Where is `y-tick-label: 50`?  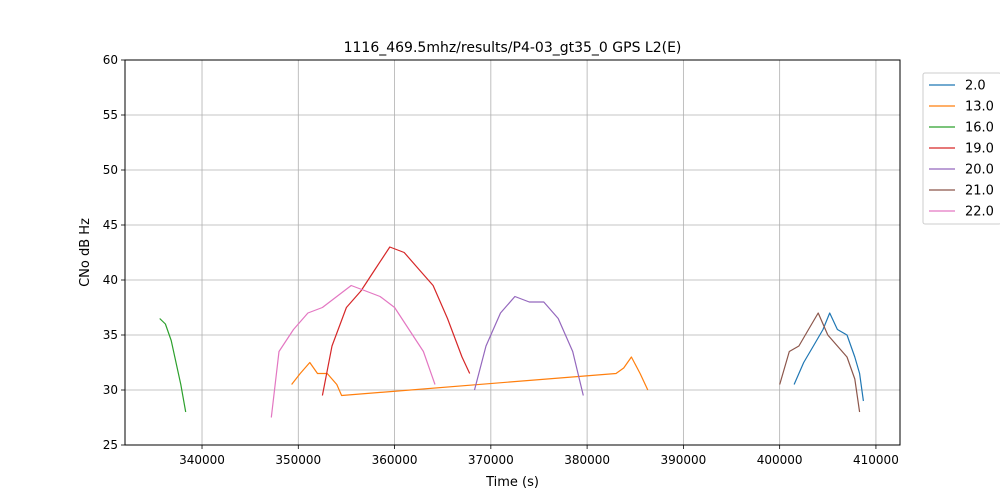 y-tick-label: 50 is located at coordinates (110, 170).